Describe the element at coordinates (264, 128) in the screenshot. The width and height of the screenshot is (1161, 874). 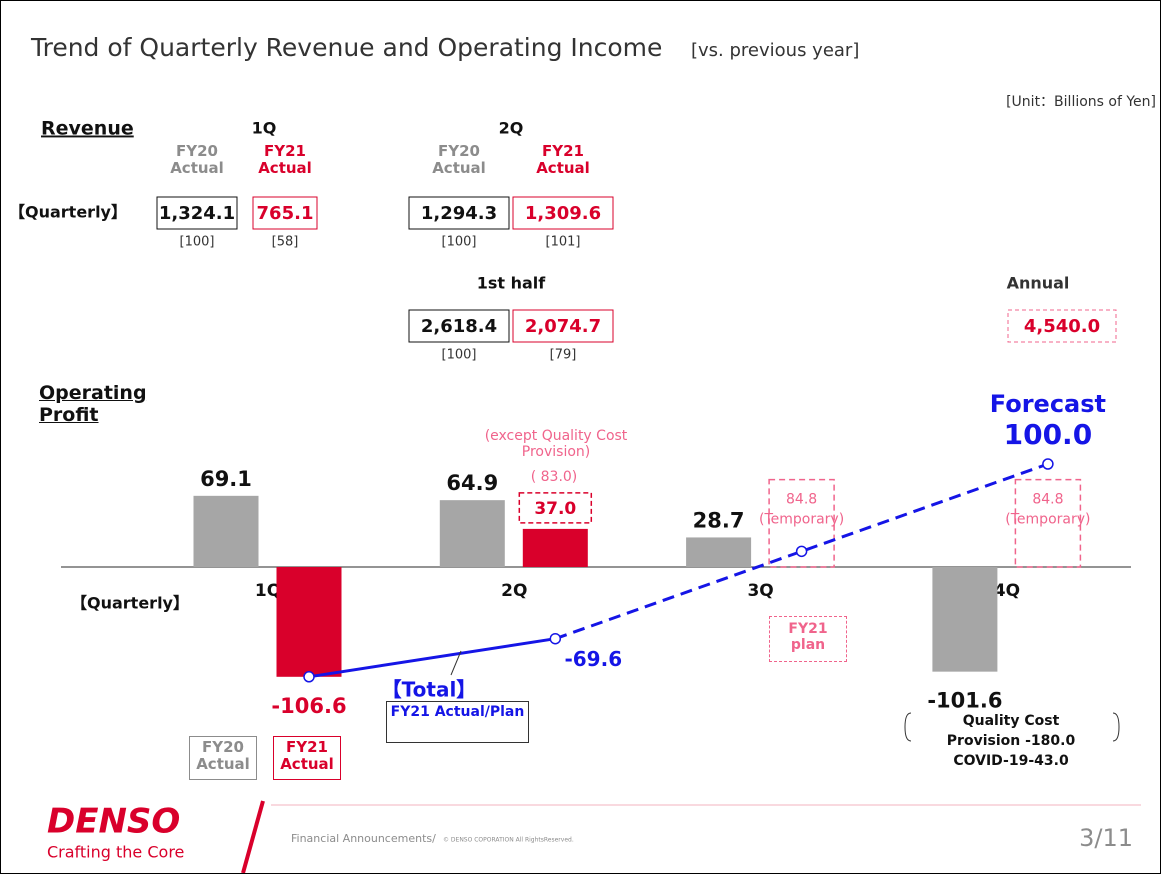
I see `group-name: 1Q` at that location.